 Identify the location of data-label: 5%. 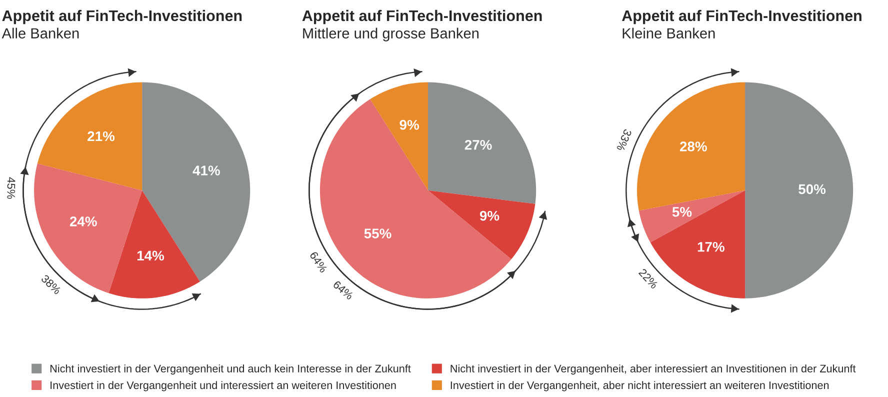
(682, 211).